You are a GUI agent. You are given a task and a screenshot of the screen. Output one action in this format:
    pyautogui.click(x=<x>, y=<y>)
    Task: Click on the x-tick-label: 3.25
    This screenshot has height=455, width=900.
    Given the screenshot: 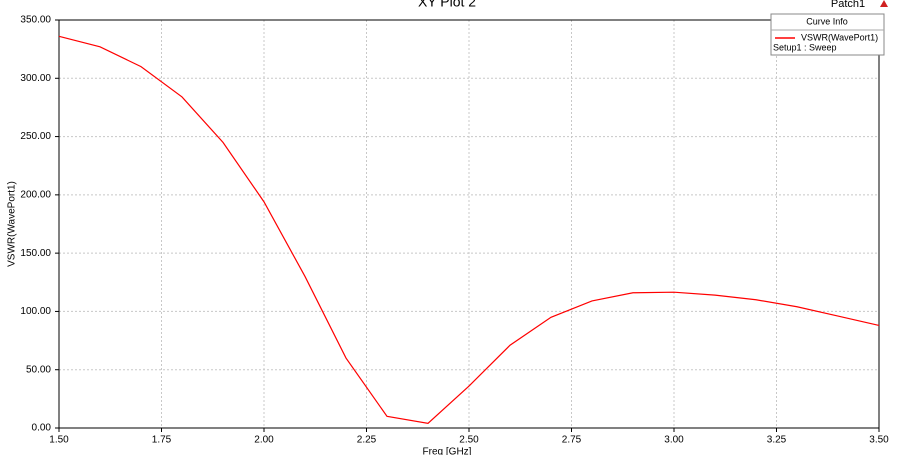 What is the action you would take?
    pyautogui.click(x=777, y=440)
    